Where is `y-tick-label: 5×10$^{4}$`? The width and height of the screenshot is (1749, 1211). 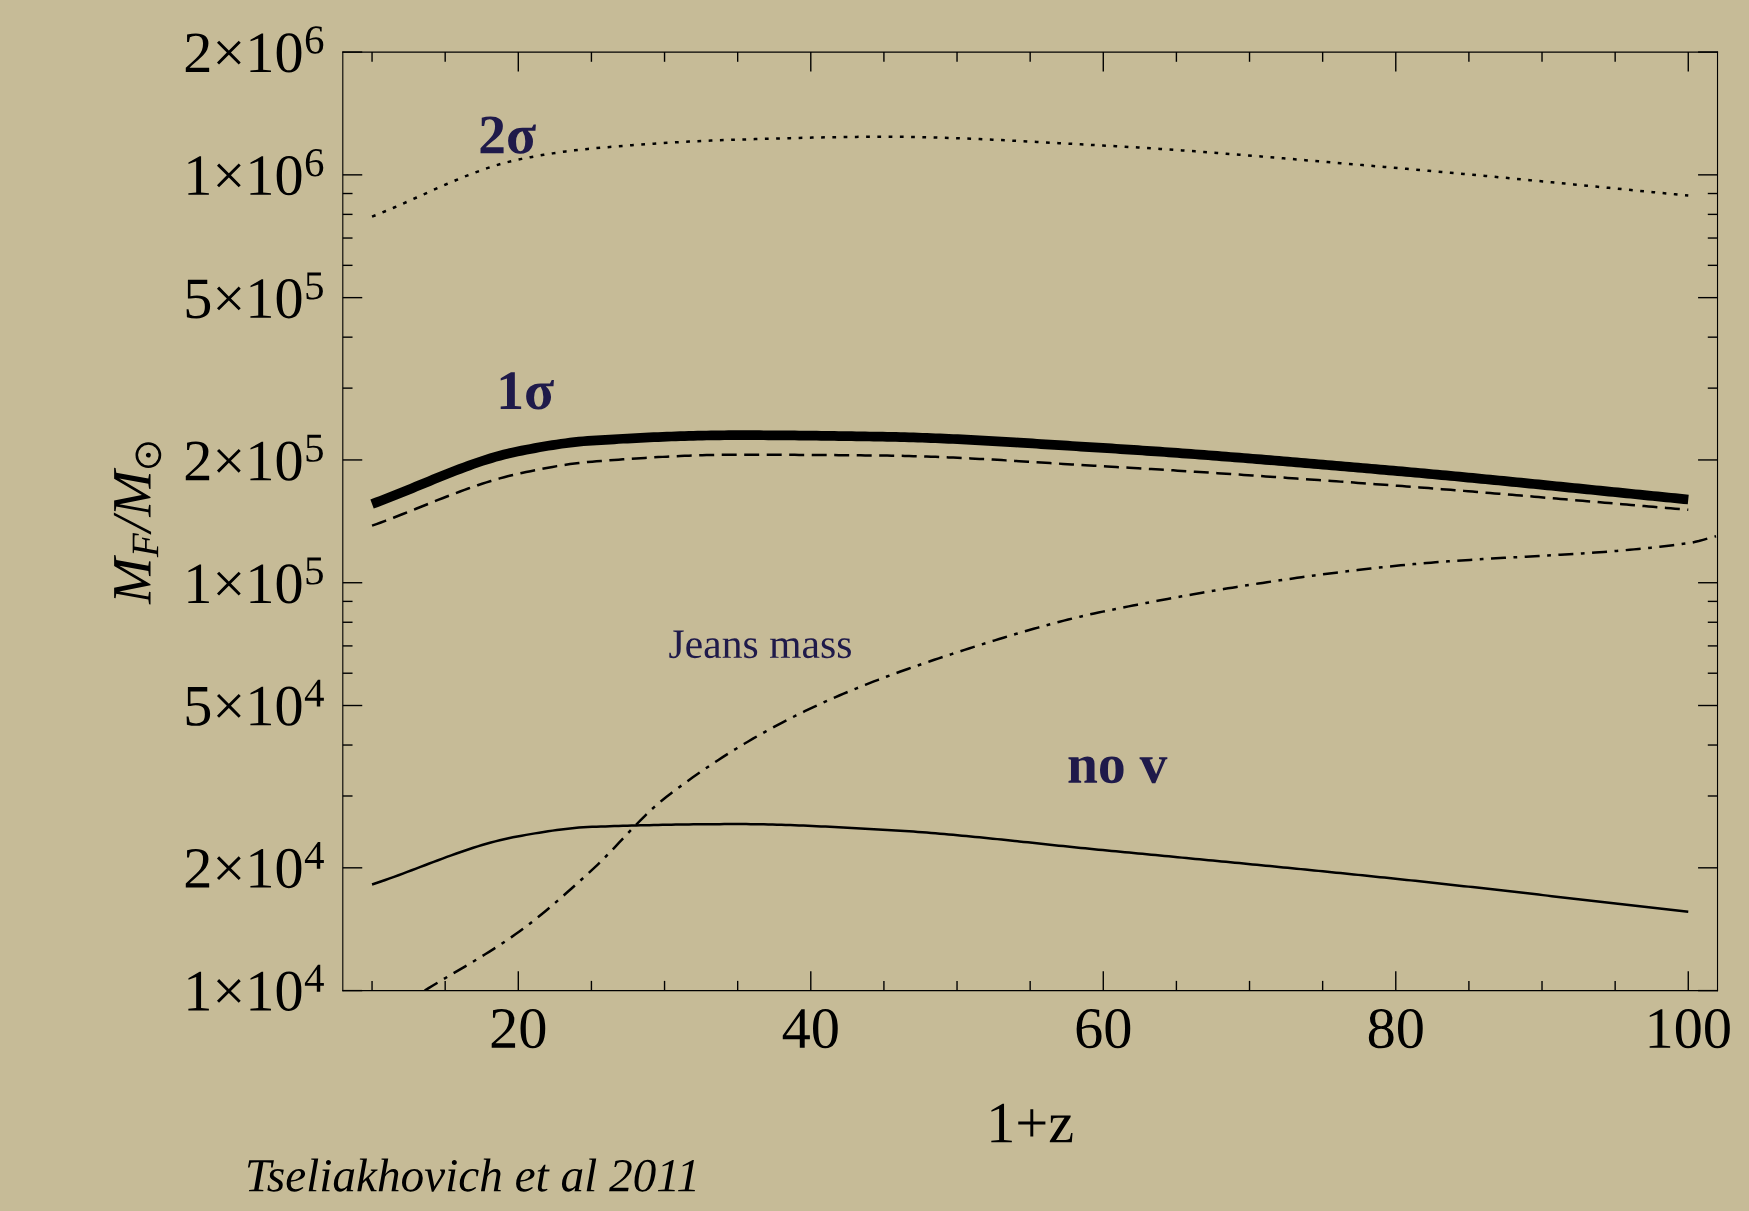
y-tick-label: 5×10$^{4}$ is located at coordinates (255, 702).